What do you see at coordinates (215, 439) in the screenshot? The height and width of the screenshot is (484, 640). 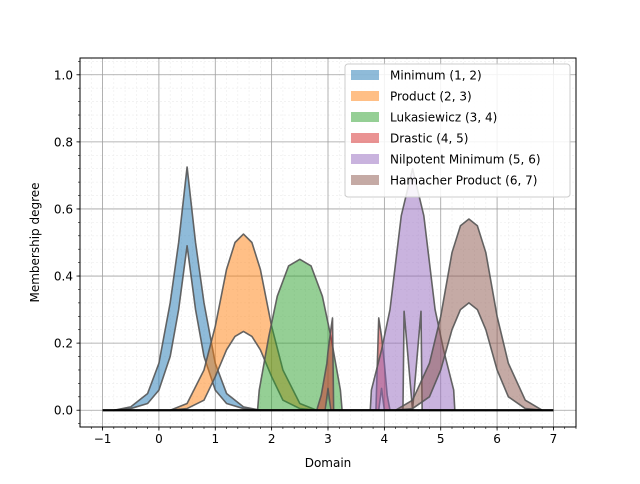 I see `x-tick-label: 1` at bounding box center [215, 439].